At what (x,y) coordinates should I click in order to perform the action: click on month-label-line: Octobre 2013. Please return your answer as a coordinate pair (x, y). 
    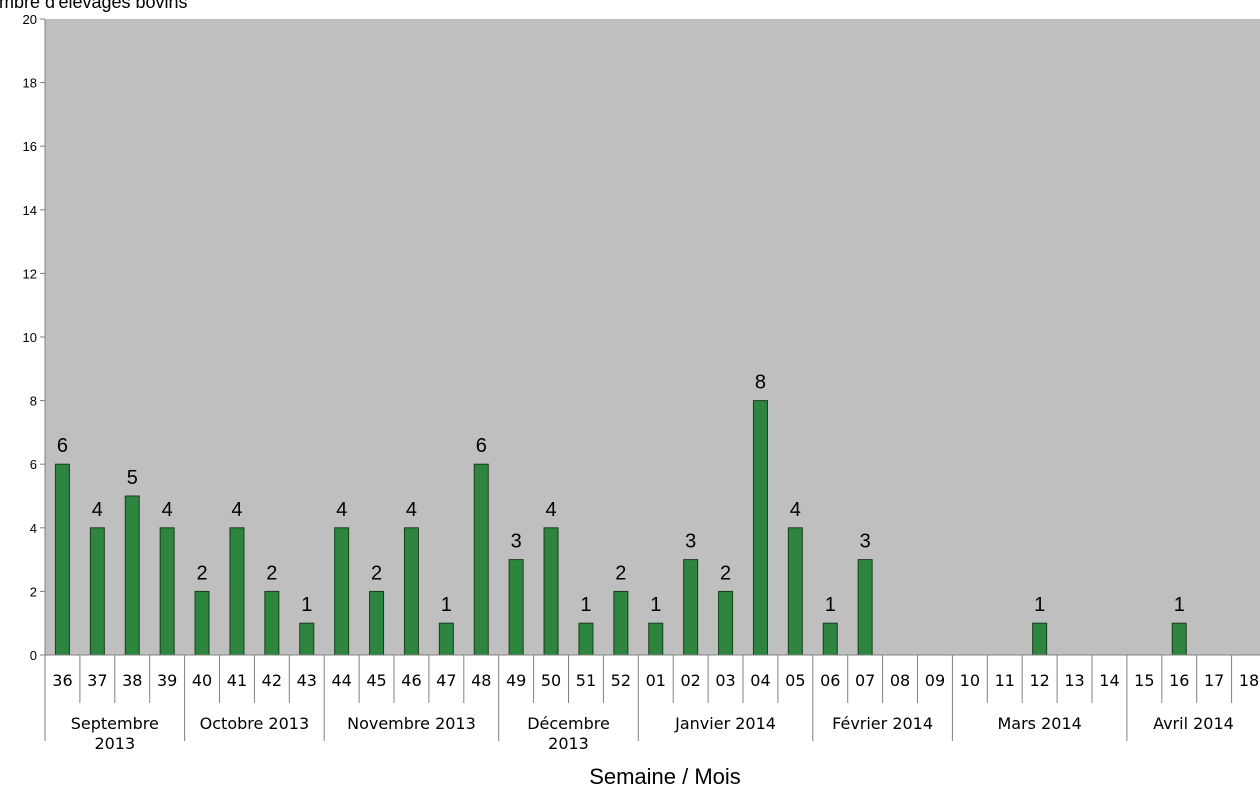
    Looking at the image, I should click on (254, 723).